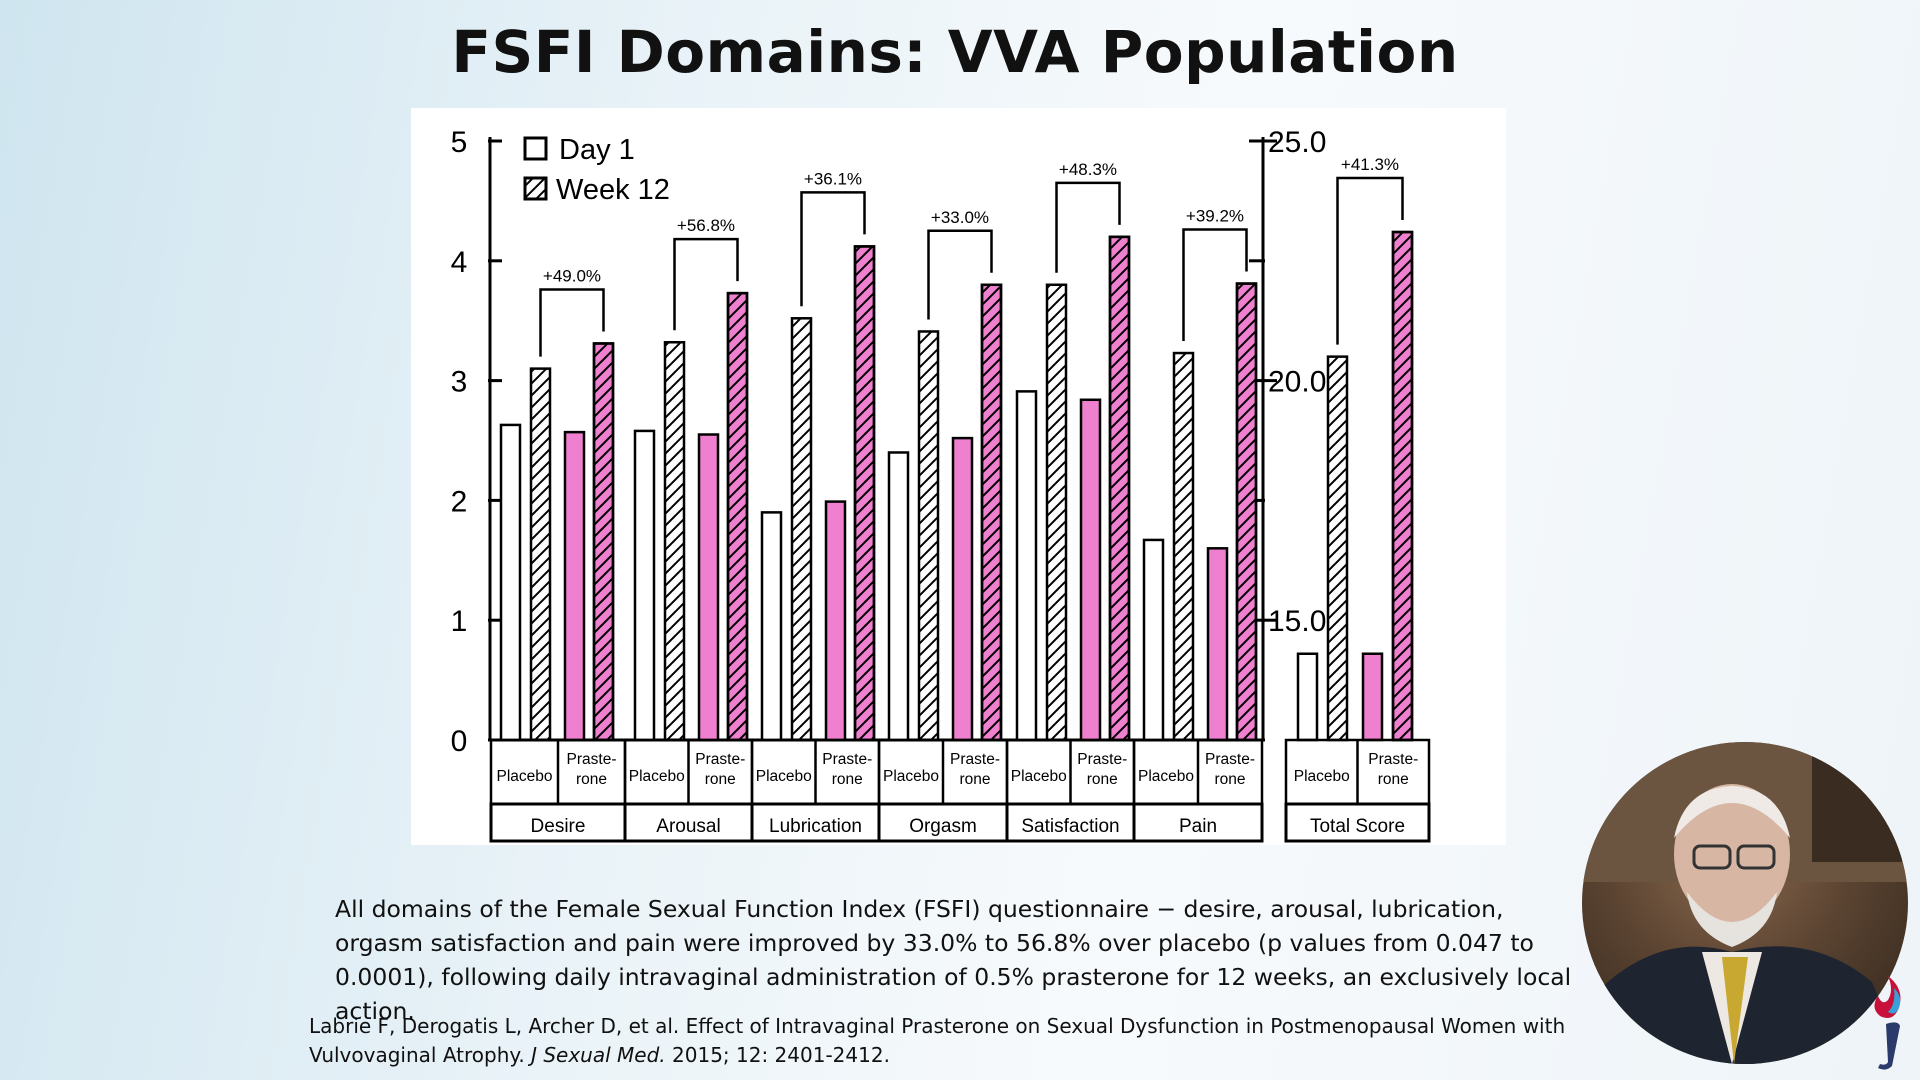  Describe the element at coordinates (459, 501) in the screenshot. I see `left-axis-tick-label: 2` at that location.